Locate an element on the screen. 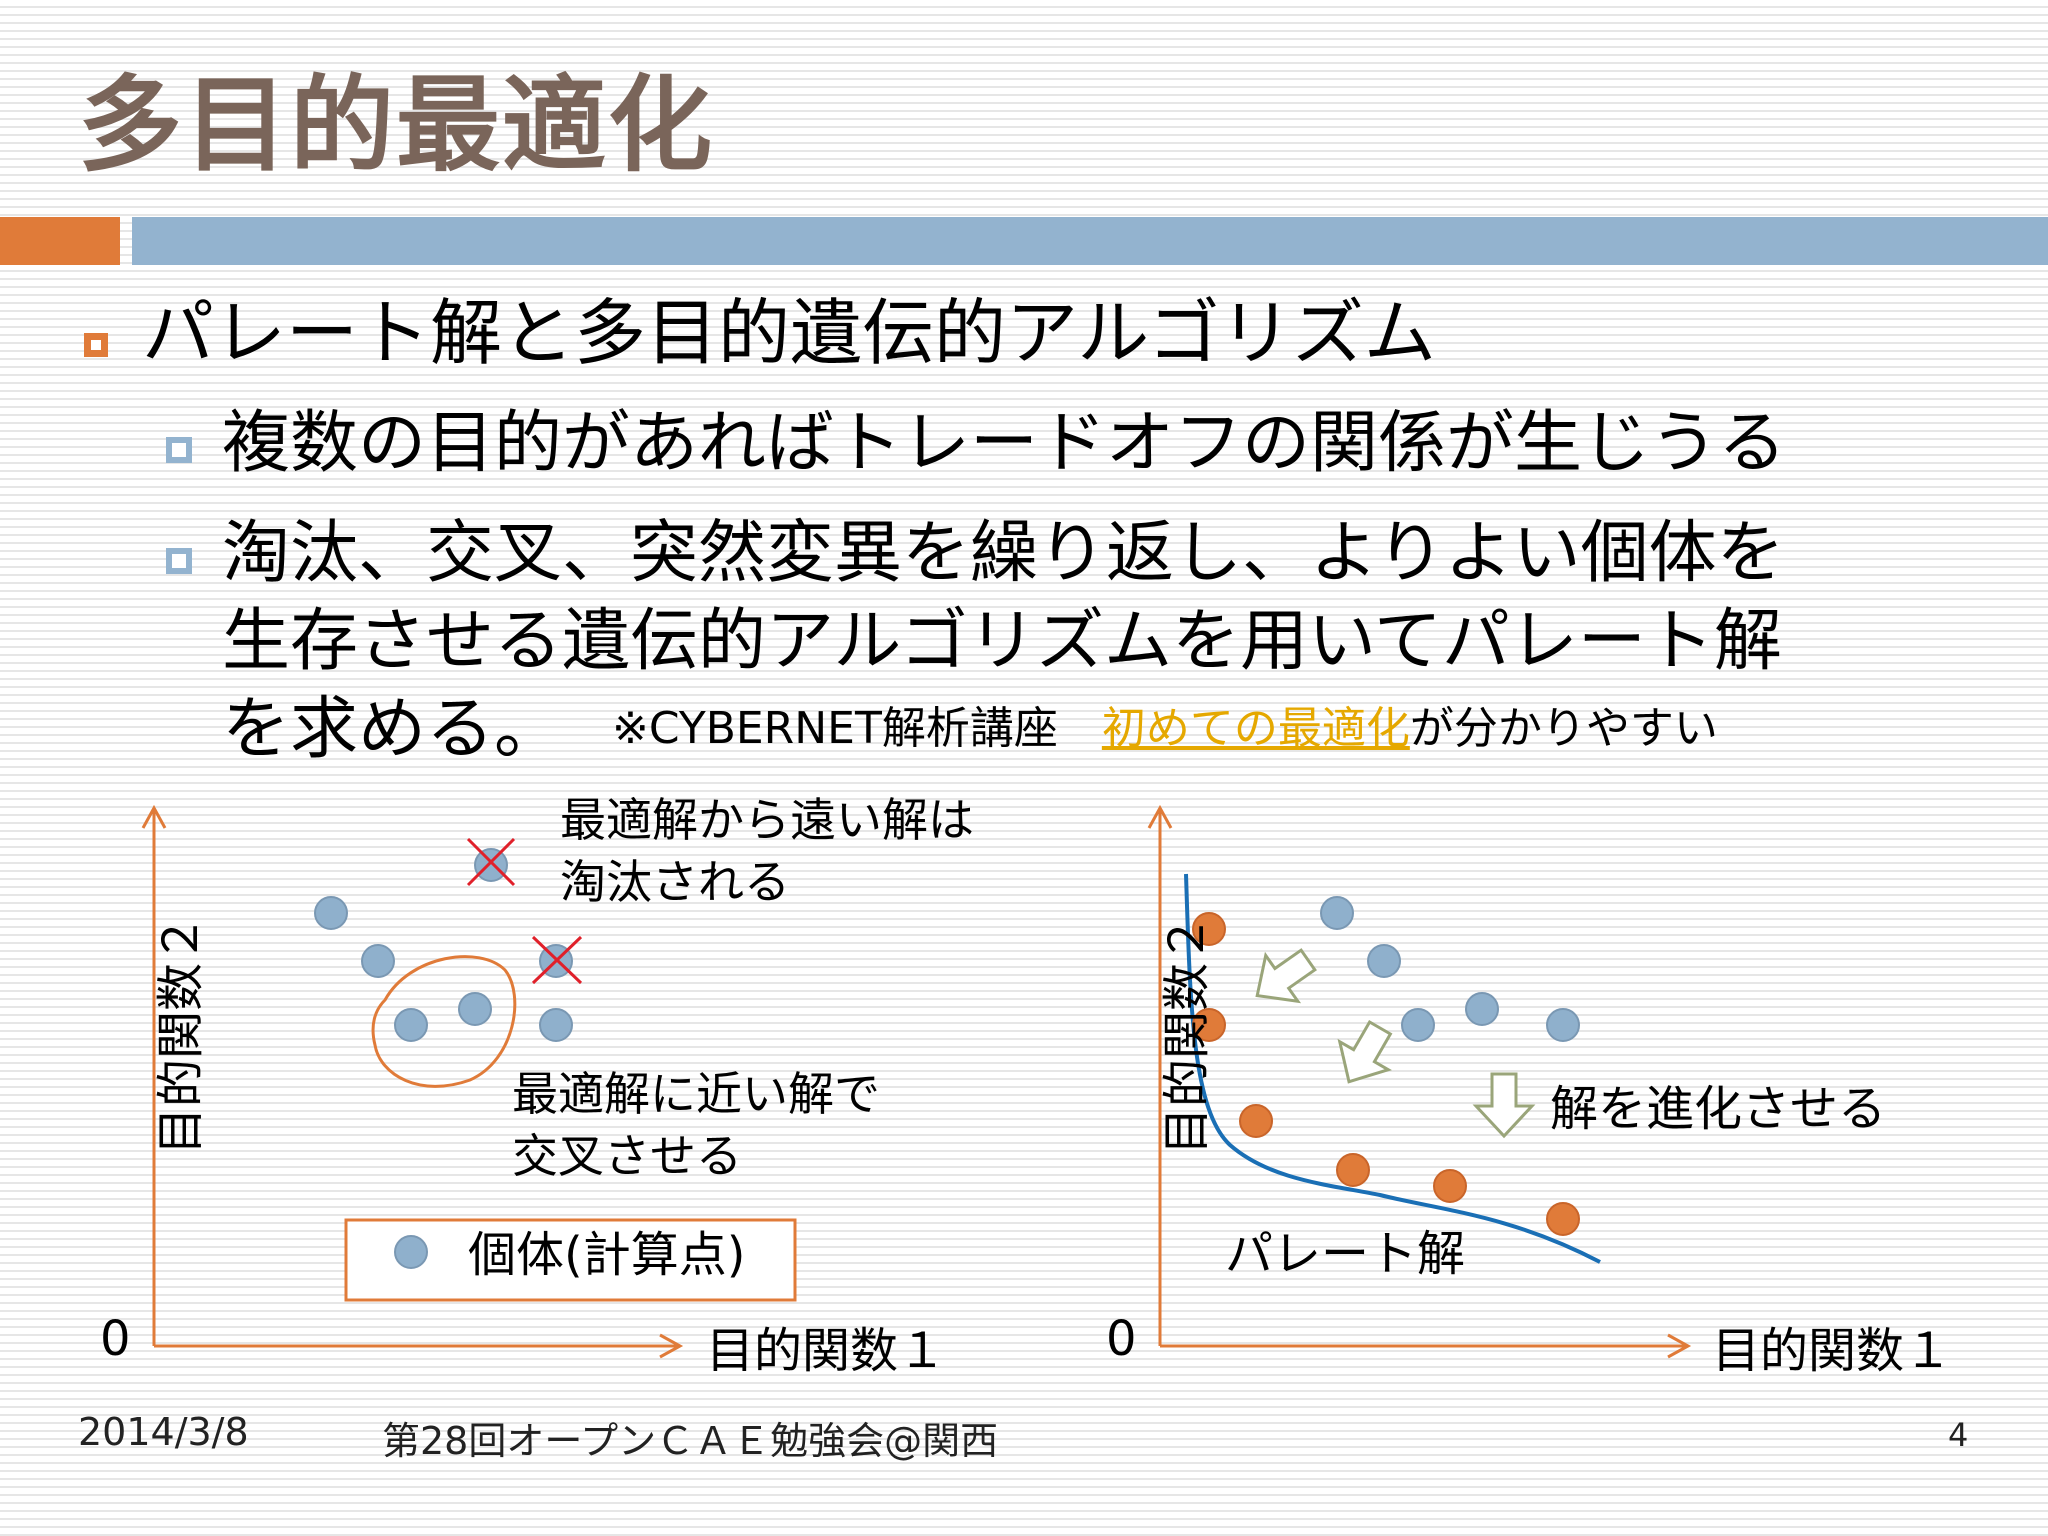 This screenshot has height=1536, width=2048. reference-link: 初めての最適化 is located at coordinates (1255, 728).